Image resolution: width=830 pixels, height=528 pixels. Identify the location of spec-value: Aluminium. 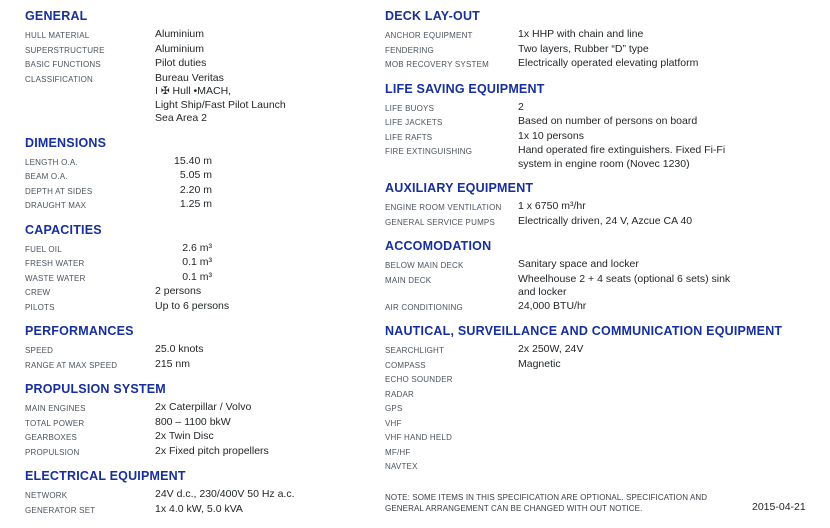
(257, 35).